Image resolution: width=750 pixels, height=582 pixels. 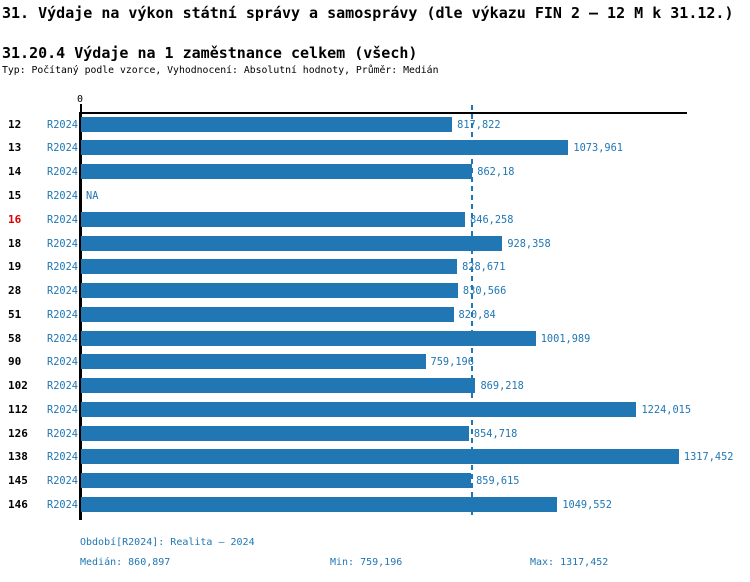 What do you see at coordinates (484, 267) in the screenshot?
I see `bar-value-label: 828,671` at bounding box center [484, 267].